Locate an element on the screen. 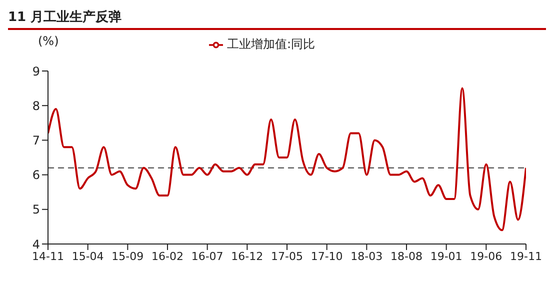 This screenshot has width=554, height=281. legend-label: 工业增加值:同比 is located at coordinates (271, 44).